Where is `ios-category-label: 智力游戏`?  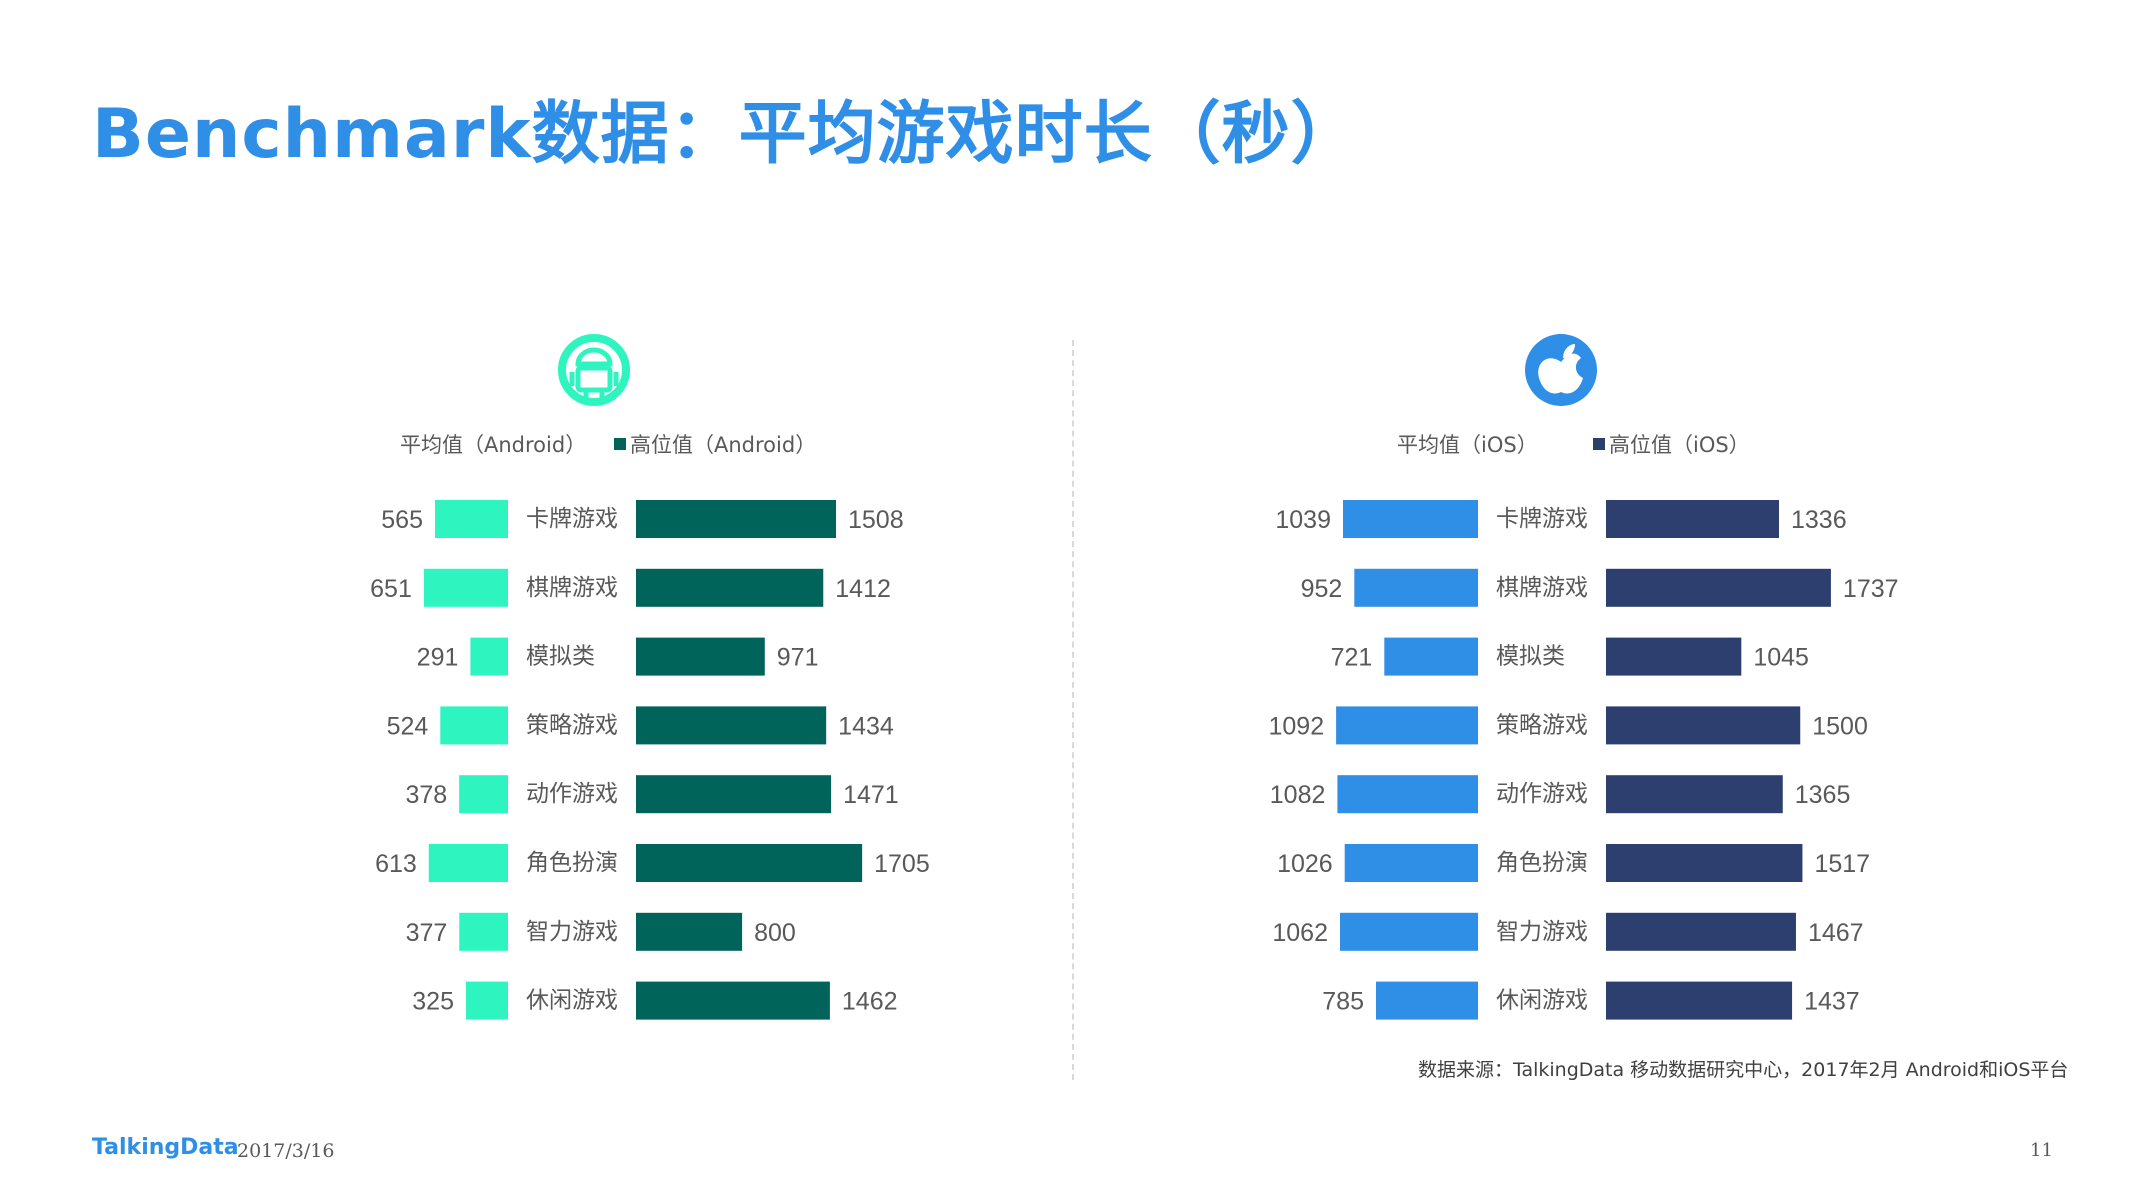
ios-category-label: 智力游戏 is located at coordinates (1542, 932).